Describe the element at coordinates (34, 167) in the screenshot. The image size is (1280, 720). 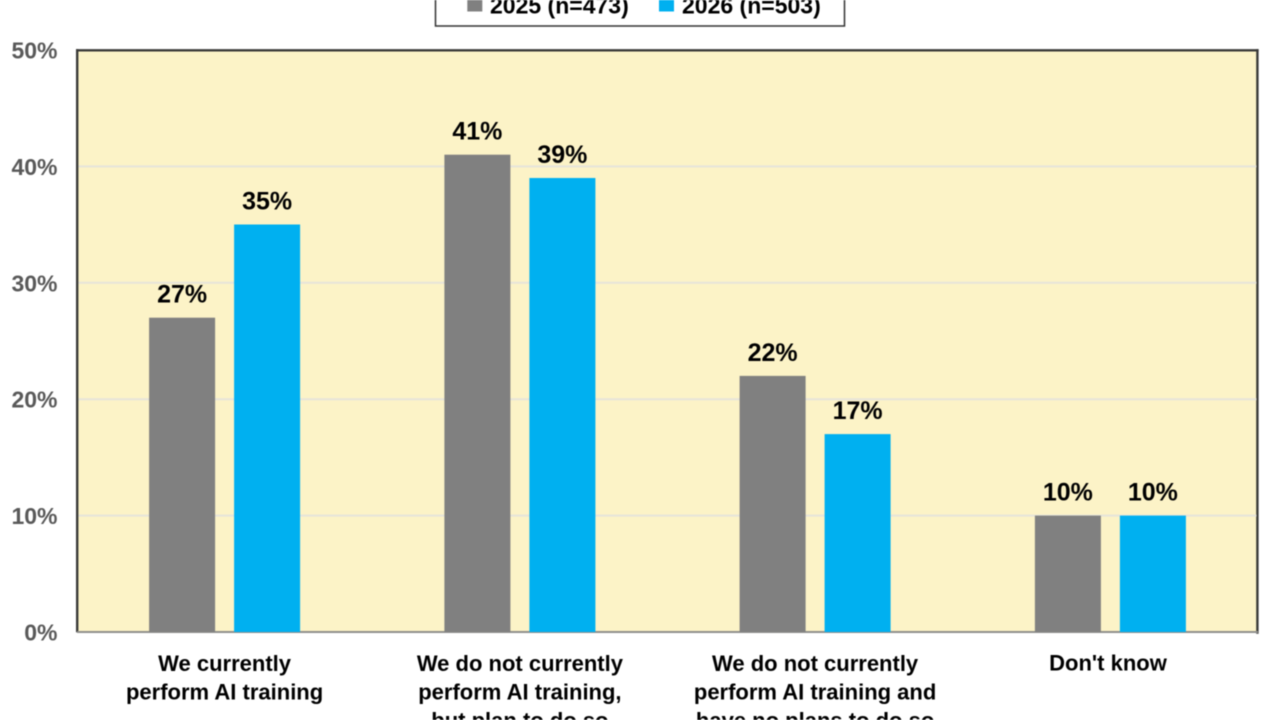
I see `svg-text: 40%` at that location.